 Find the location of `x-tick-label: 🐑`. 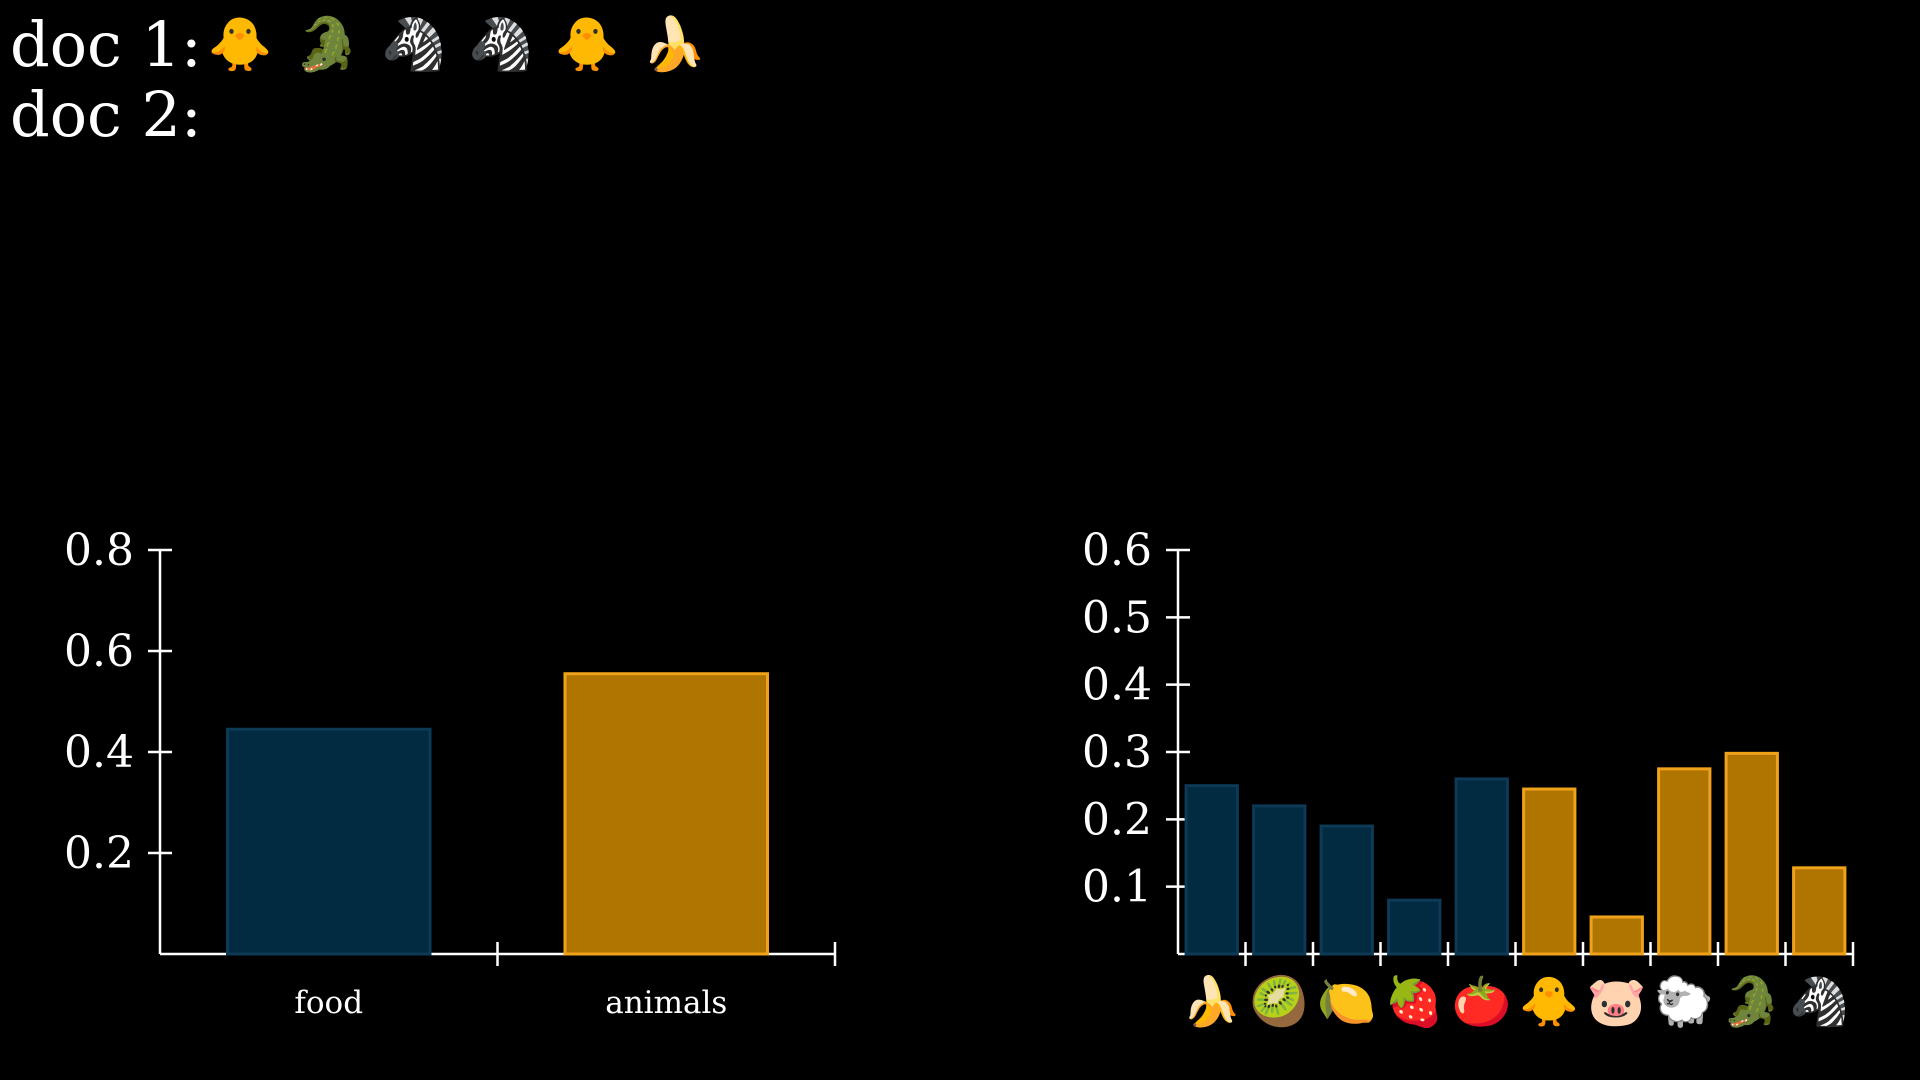

x-tick-label: 🐑 is located at coordinates (1684, 1001).